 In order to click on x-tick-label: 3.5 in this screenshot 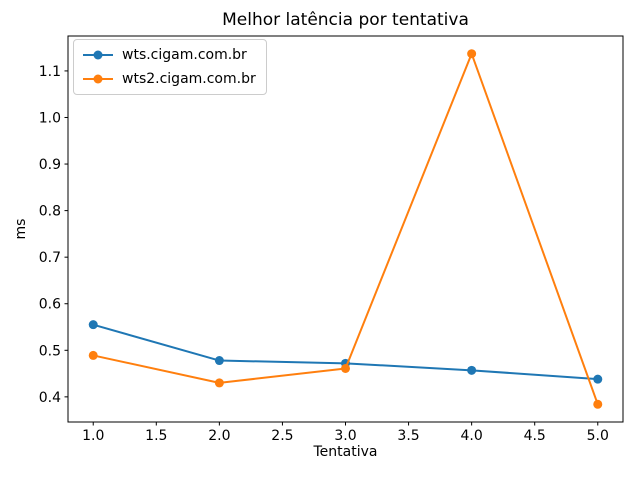, I will do `click(408, 436)`.